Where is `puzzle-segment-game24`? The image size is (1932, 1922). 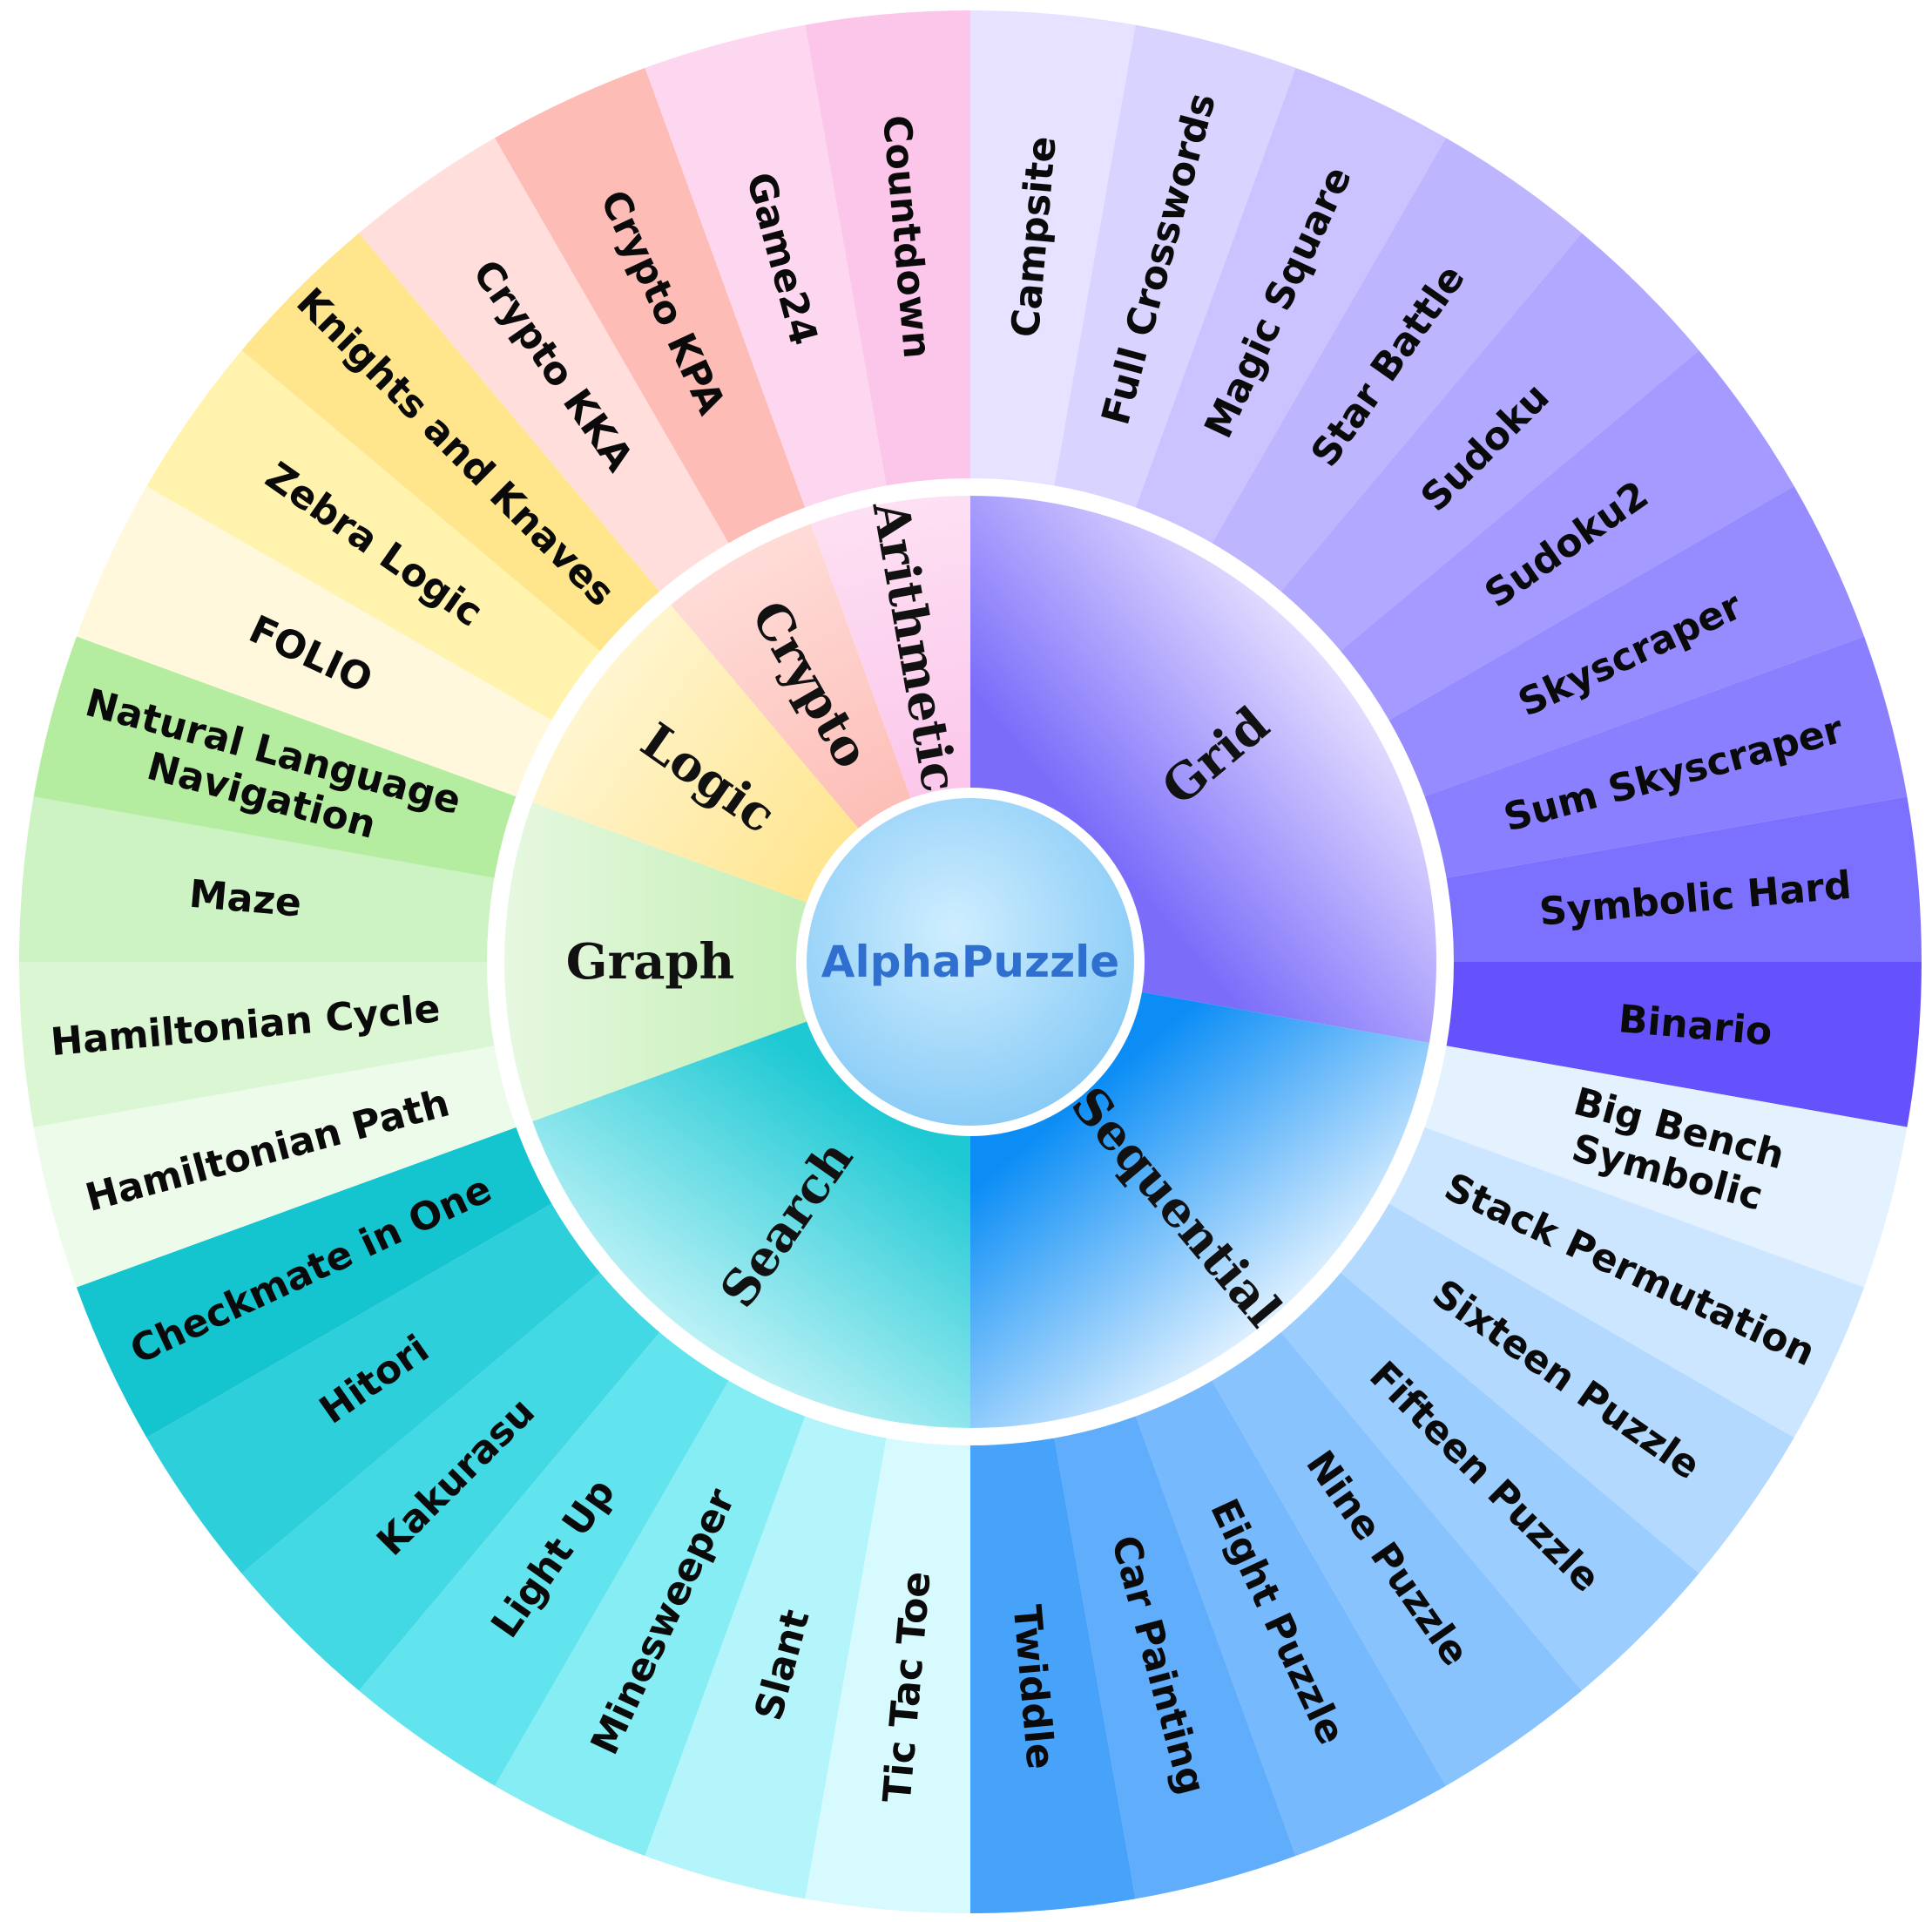 puzzle-segment-game24 is located at coordinates (766, 266).